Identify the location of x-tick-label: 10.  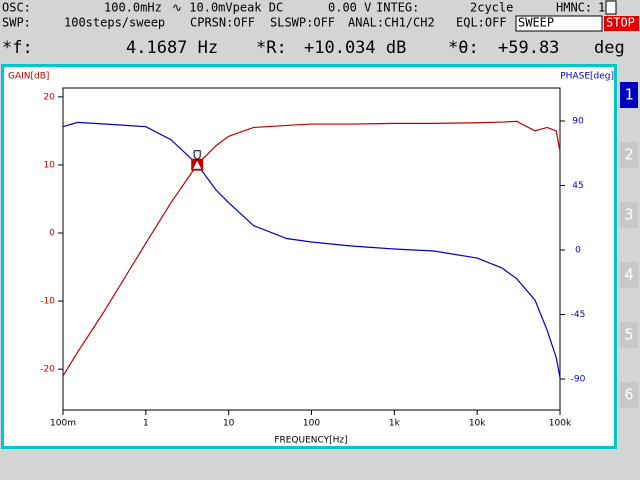
(229, 424).